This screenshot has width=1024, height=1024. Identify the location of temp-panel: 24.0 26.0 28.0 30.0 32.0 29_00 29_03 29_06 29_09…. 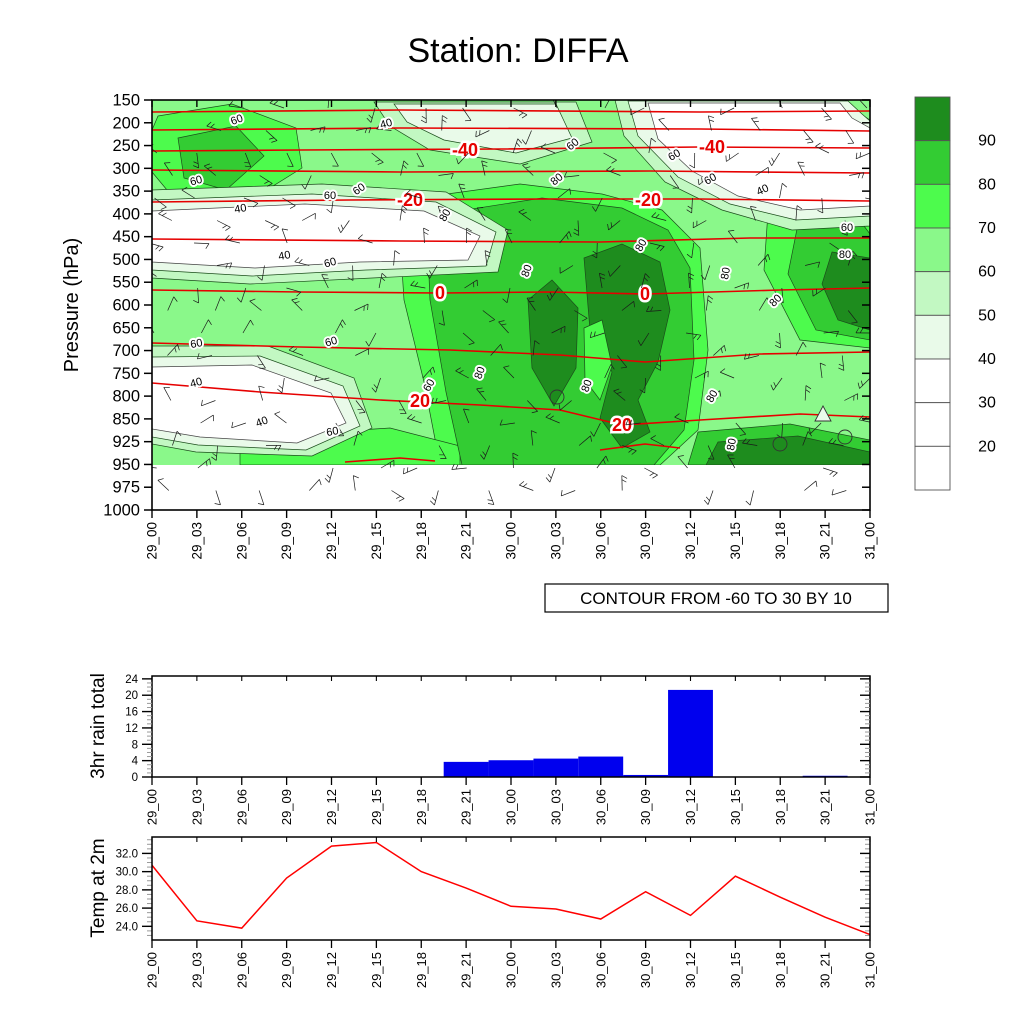
(497, 912).